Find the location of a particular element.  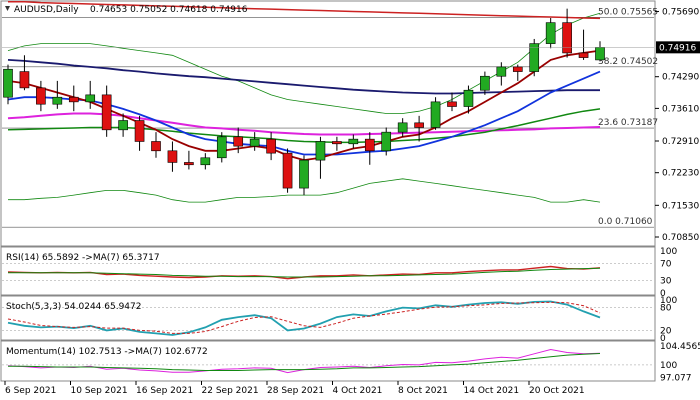

stoch-panel is located at coordinates (328, 318).